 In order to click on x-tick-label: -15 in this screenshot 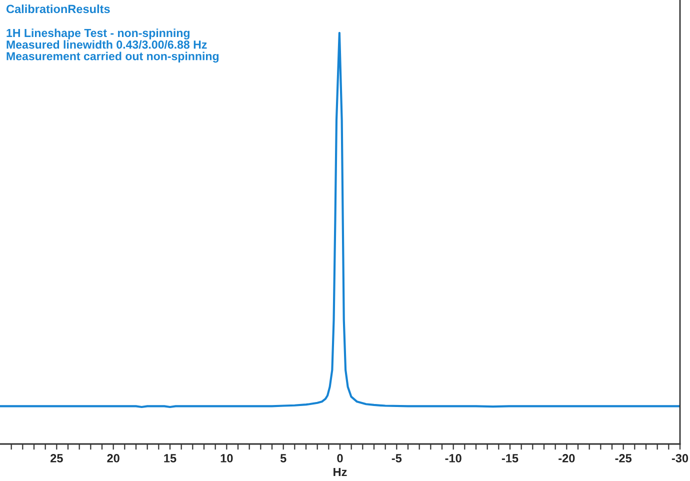, I will do `click(510, 458)`.